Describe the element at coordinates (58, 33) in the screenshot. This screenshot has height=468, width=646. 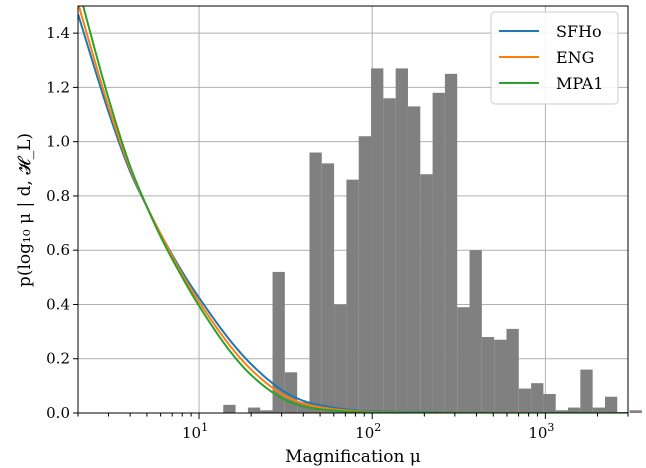
I see `y-tick-label: 1.4` at that location.